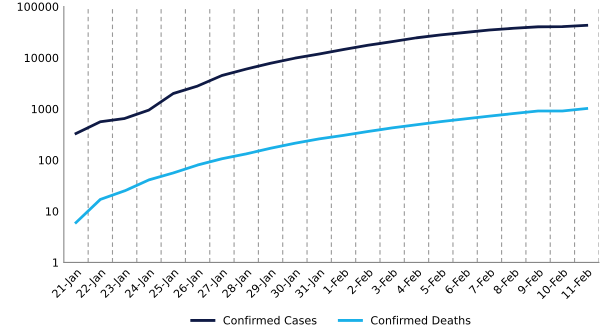 The height and width of the screenshot is (328, 608). Describe the element at coordinates (420, 320) in the screenshot. I see `legend-label: Confirmed Deaths` at that location.